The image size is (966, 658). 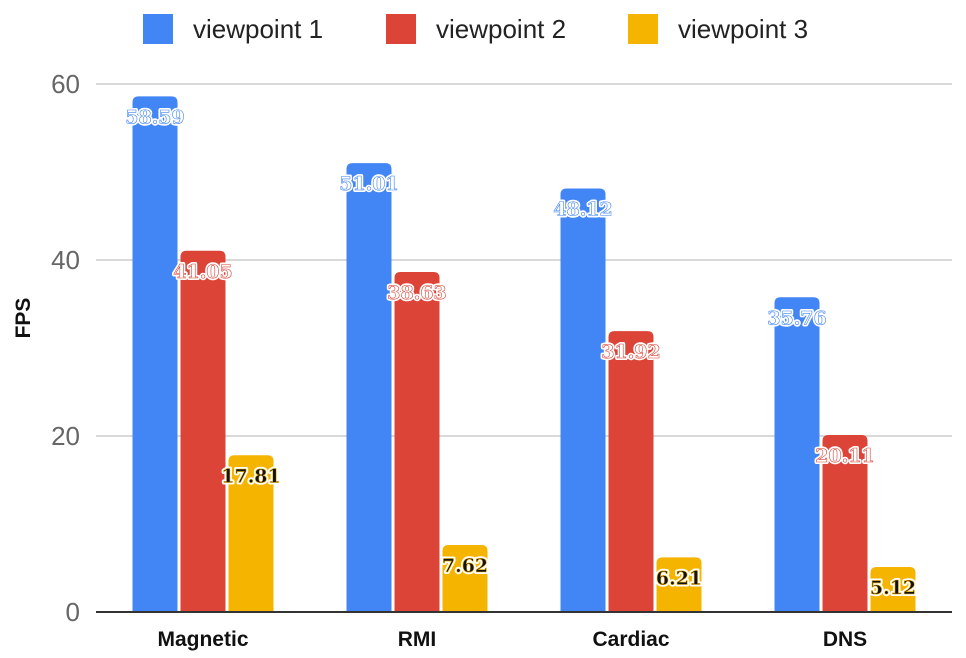 I want to click on bar-viewpoint-2-rmi, so click(x=417, y=442).